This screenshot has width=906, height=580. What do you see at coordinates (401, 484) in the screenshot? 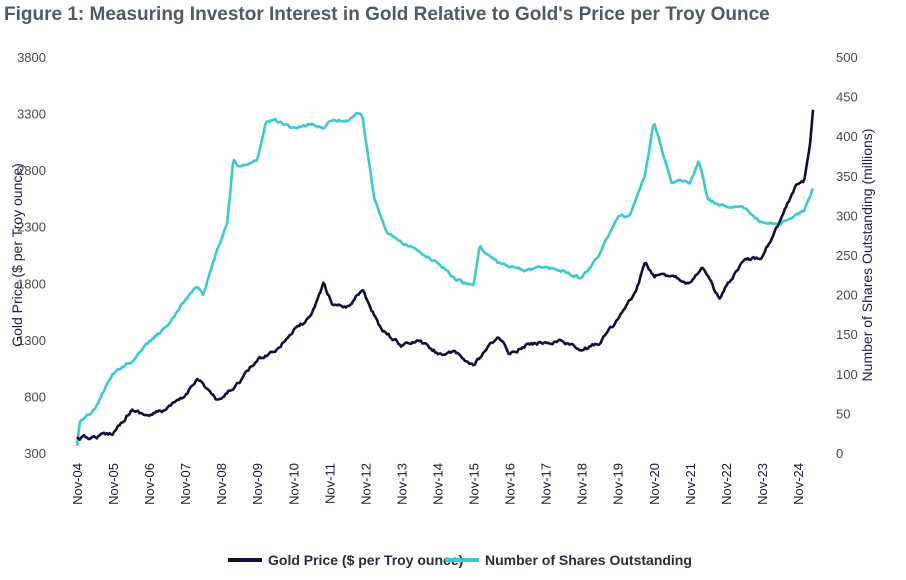
I see `x-tick-label: Nov-13` at bounding box center [401, 484].